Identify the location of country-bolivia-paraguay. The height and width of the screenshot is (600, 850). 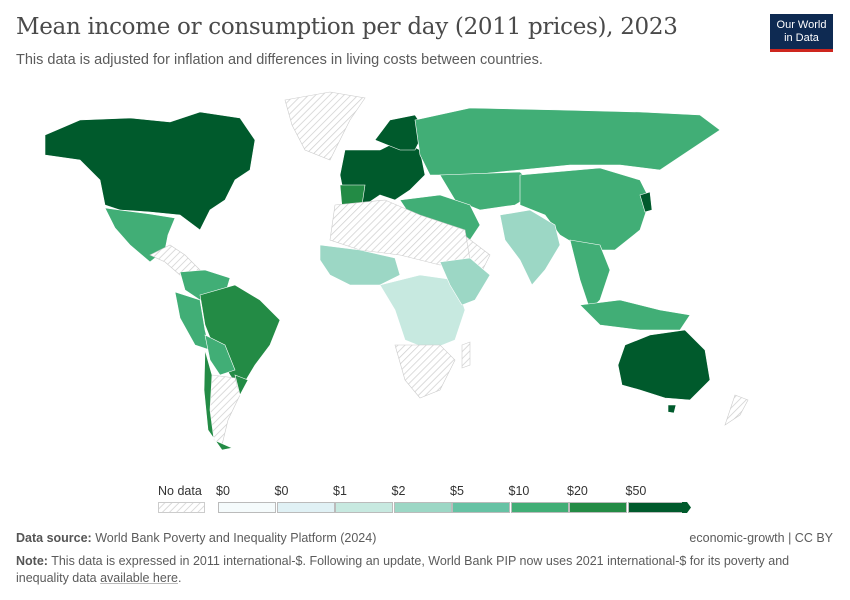
(220, 355).